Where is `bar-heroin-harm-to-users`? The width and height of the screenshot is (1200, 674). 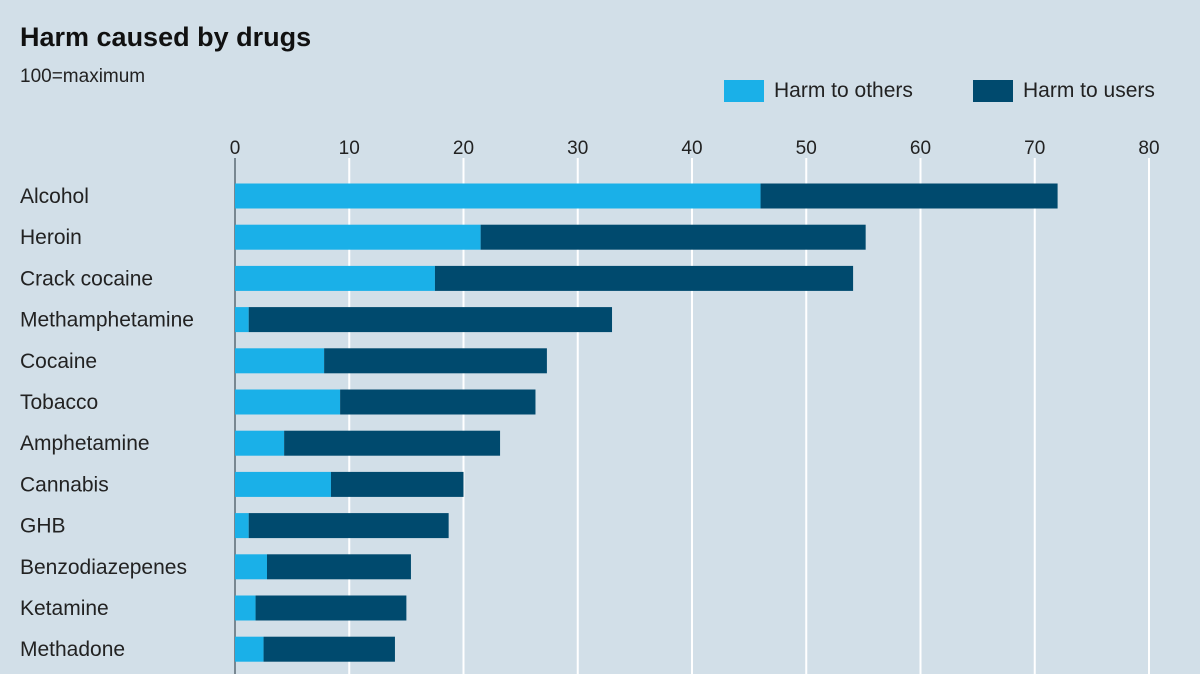
bar-heroin-harm-to-users is located at coordinates (673, 237).